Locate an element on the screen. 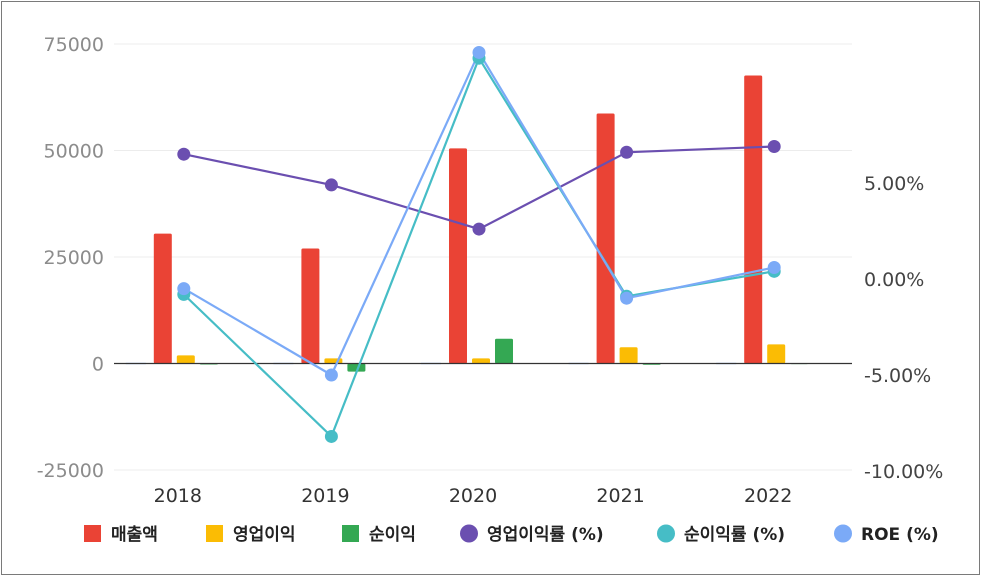 Image resolution: width=981 pixels, height=578 pixels. left-tick-label: 25000 is located at coordinates (74, 258).